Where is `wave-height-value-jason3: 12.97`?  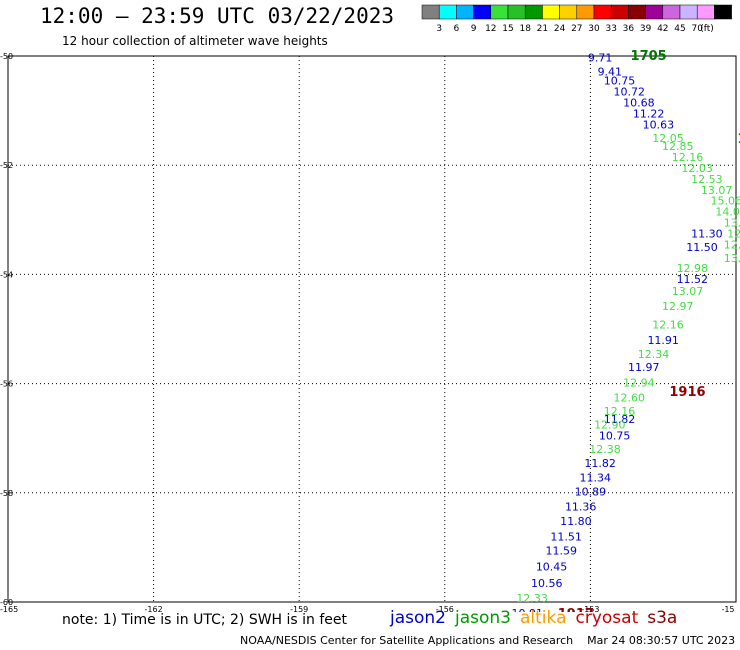
wave-height-value-jason3: 12.97 is located at coordinates (678, 306).